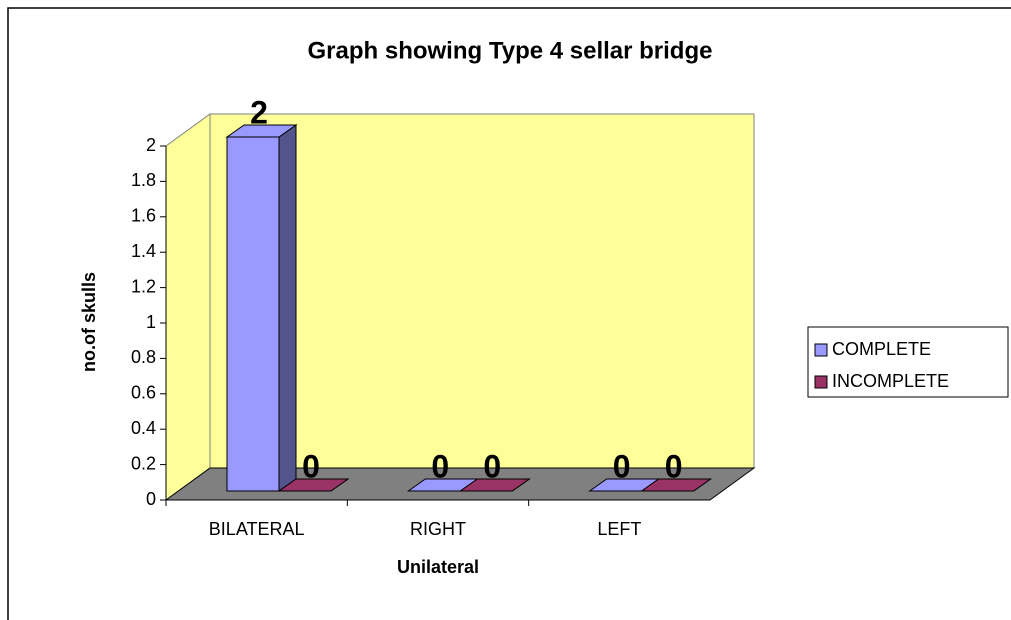 The width and height of the screenshot is (1011, 620). Describe the element at coordinates (438, 567) in the screenshot. I see `x-axis-label: Unilateral` at that location.